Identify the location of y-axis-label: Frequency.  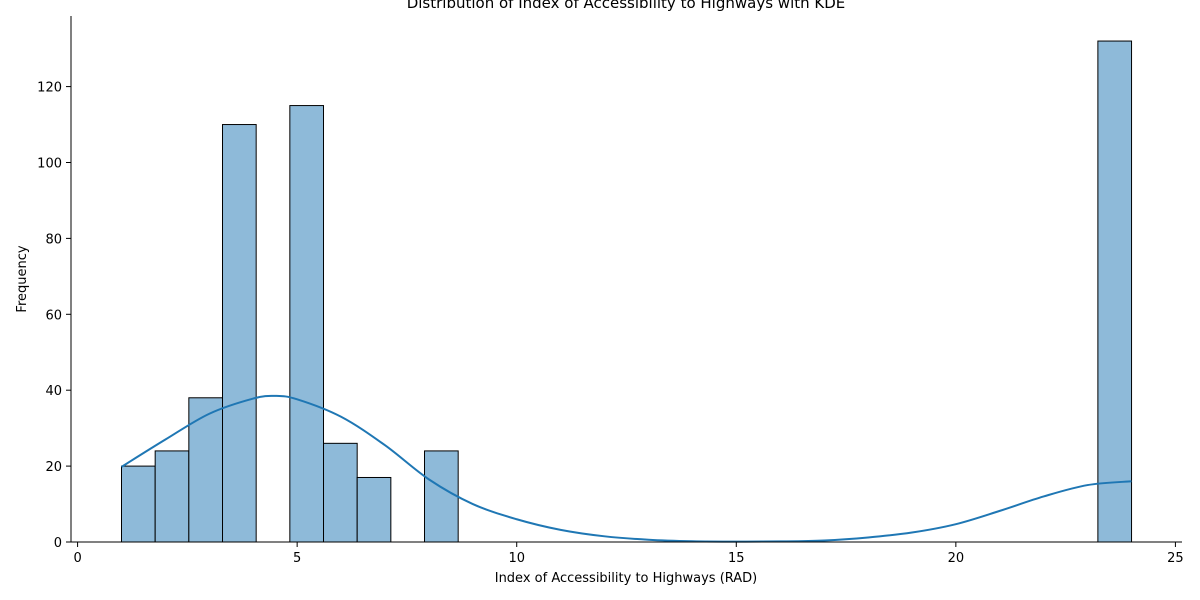
(22, 278).